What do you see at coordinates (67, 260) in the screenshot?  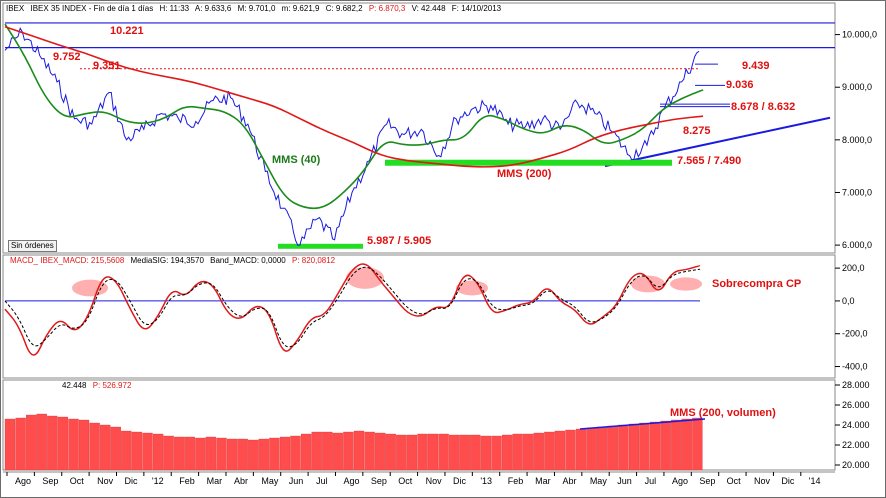 I see `macd-header-name: MACD_ IBEX_MACD: 215,5608` at bounding box center [67, 260].